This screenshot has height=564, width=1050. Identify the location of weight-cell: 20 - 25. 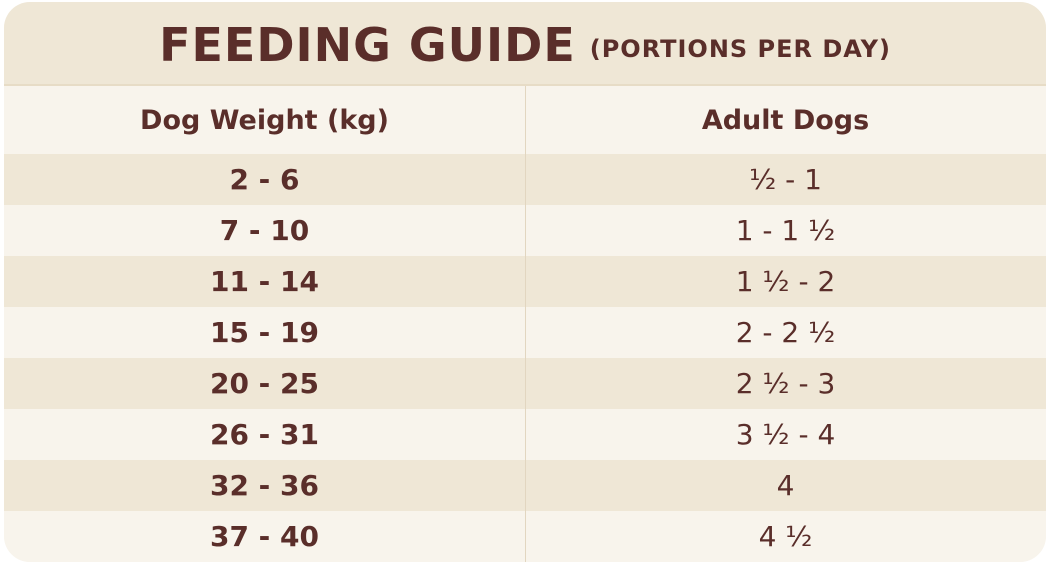
(264, 383).